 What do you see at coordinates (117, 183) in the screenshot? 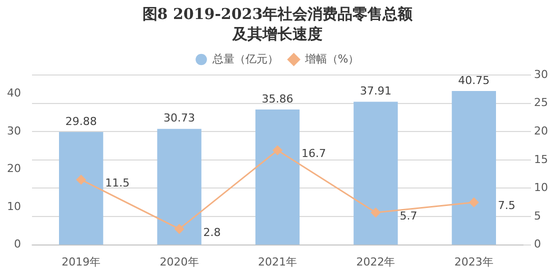
I see `data-label: 11.5` at bounding box center [117, 183].